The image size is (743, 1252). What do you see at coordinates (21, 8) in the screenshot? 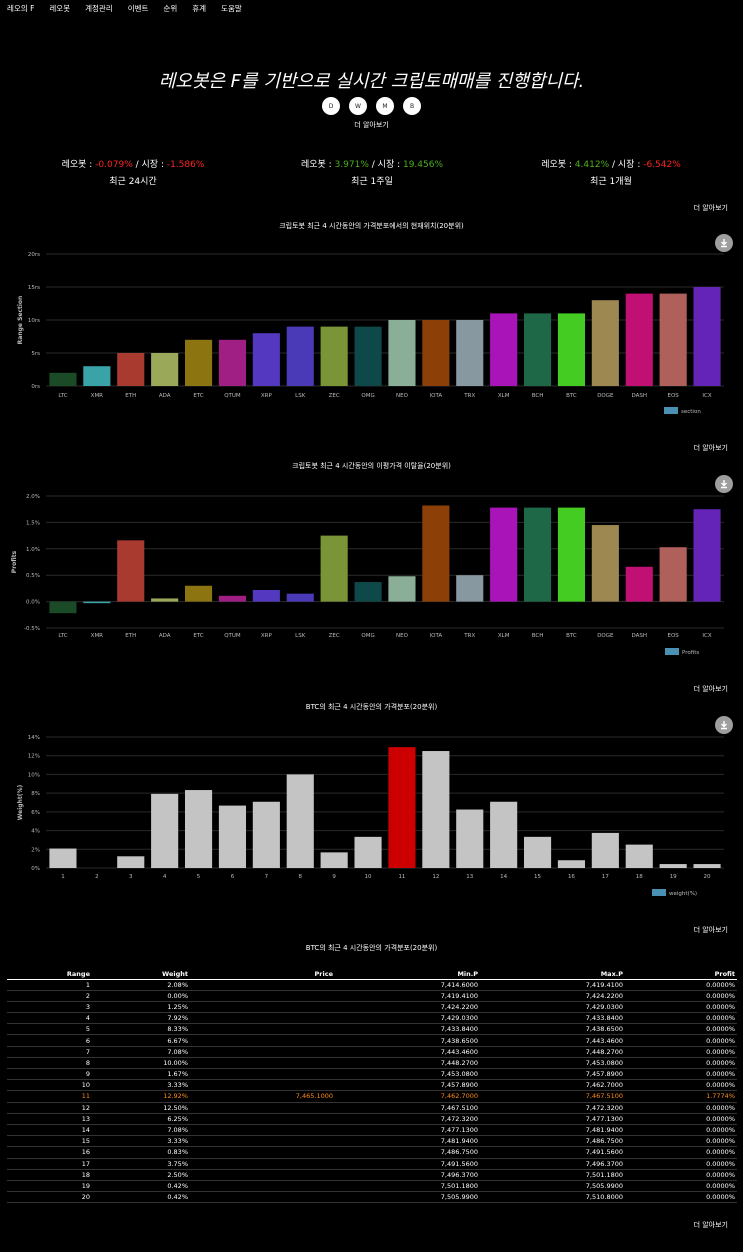
I see `nav-item-home: 레오의 F` at bounding box center [21, 8].